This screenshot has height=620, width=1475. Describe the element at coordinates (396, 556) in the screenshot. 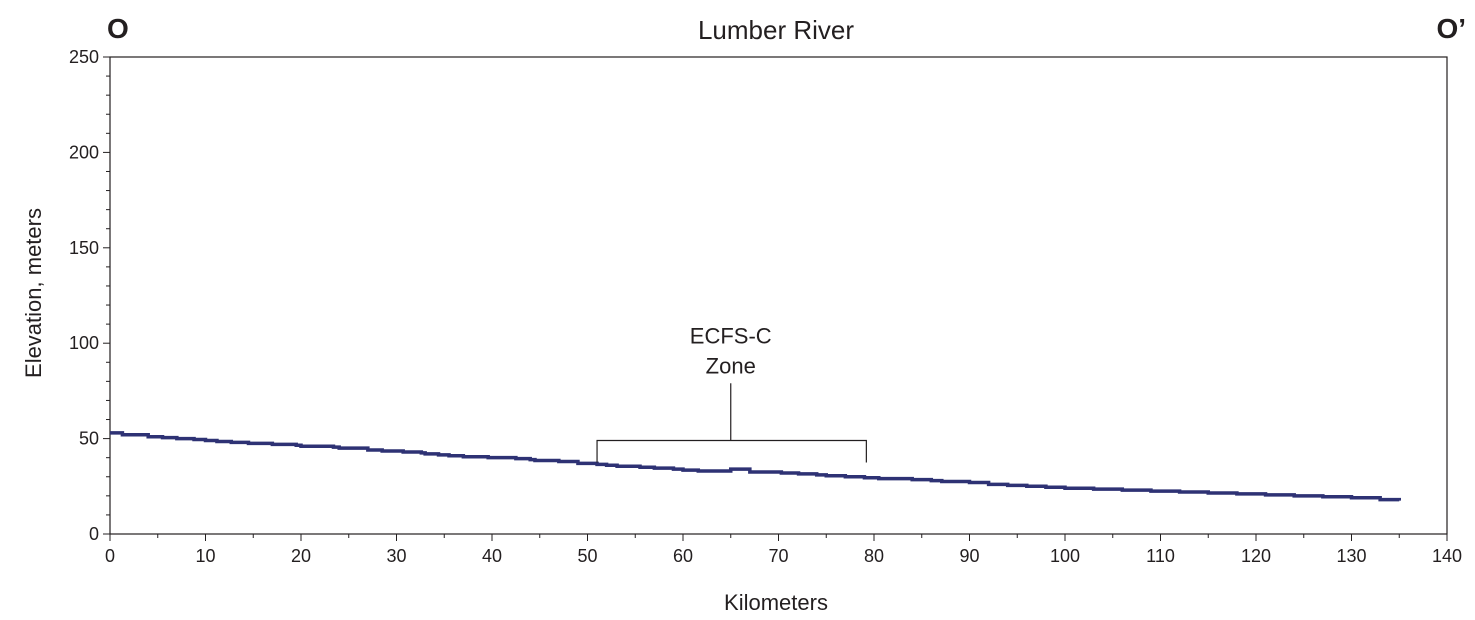

I see `x-tick-label: 30` at that location.